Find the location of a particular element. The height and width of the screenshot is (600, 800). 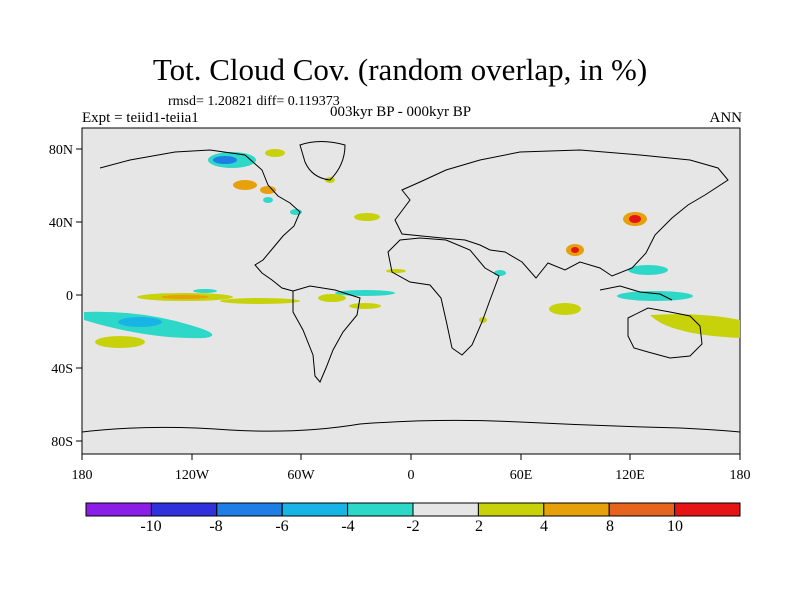

period-label: 003kyr BP - 000kyr BP is located at coordinates (401, 112).